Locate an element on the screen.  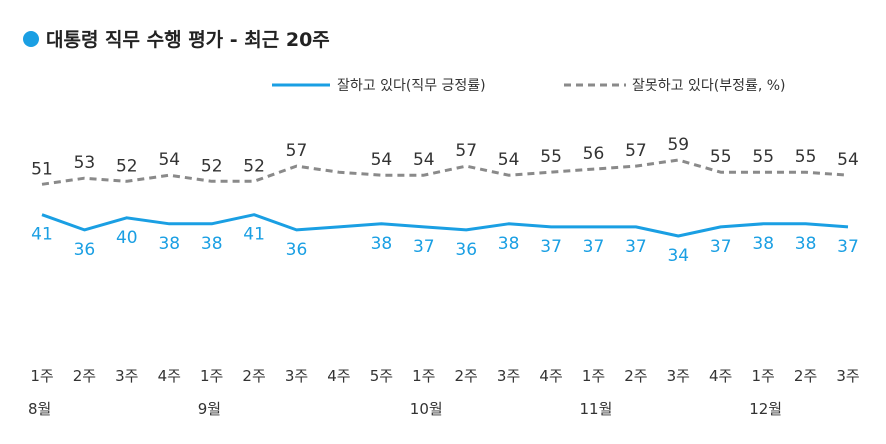
data-label-positive: 34 is located at coordinates (678, 256).